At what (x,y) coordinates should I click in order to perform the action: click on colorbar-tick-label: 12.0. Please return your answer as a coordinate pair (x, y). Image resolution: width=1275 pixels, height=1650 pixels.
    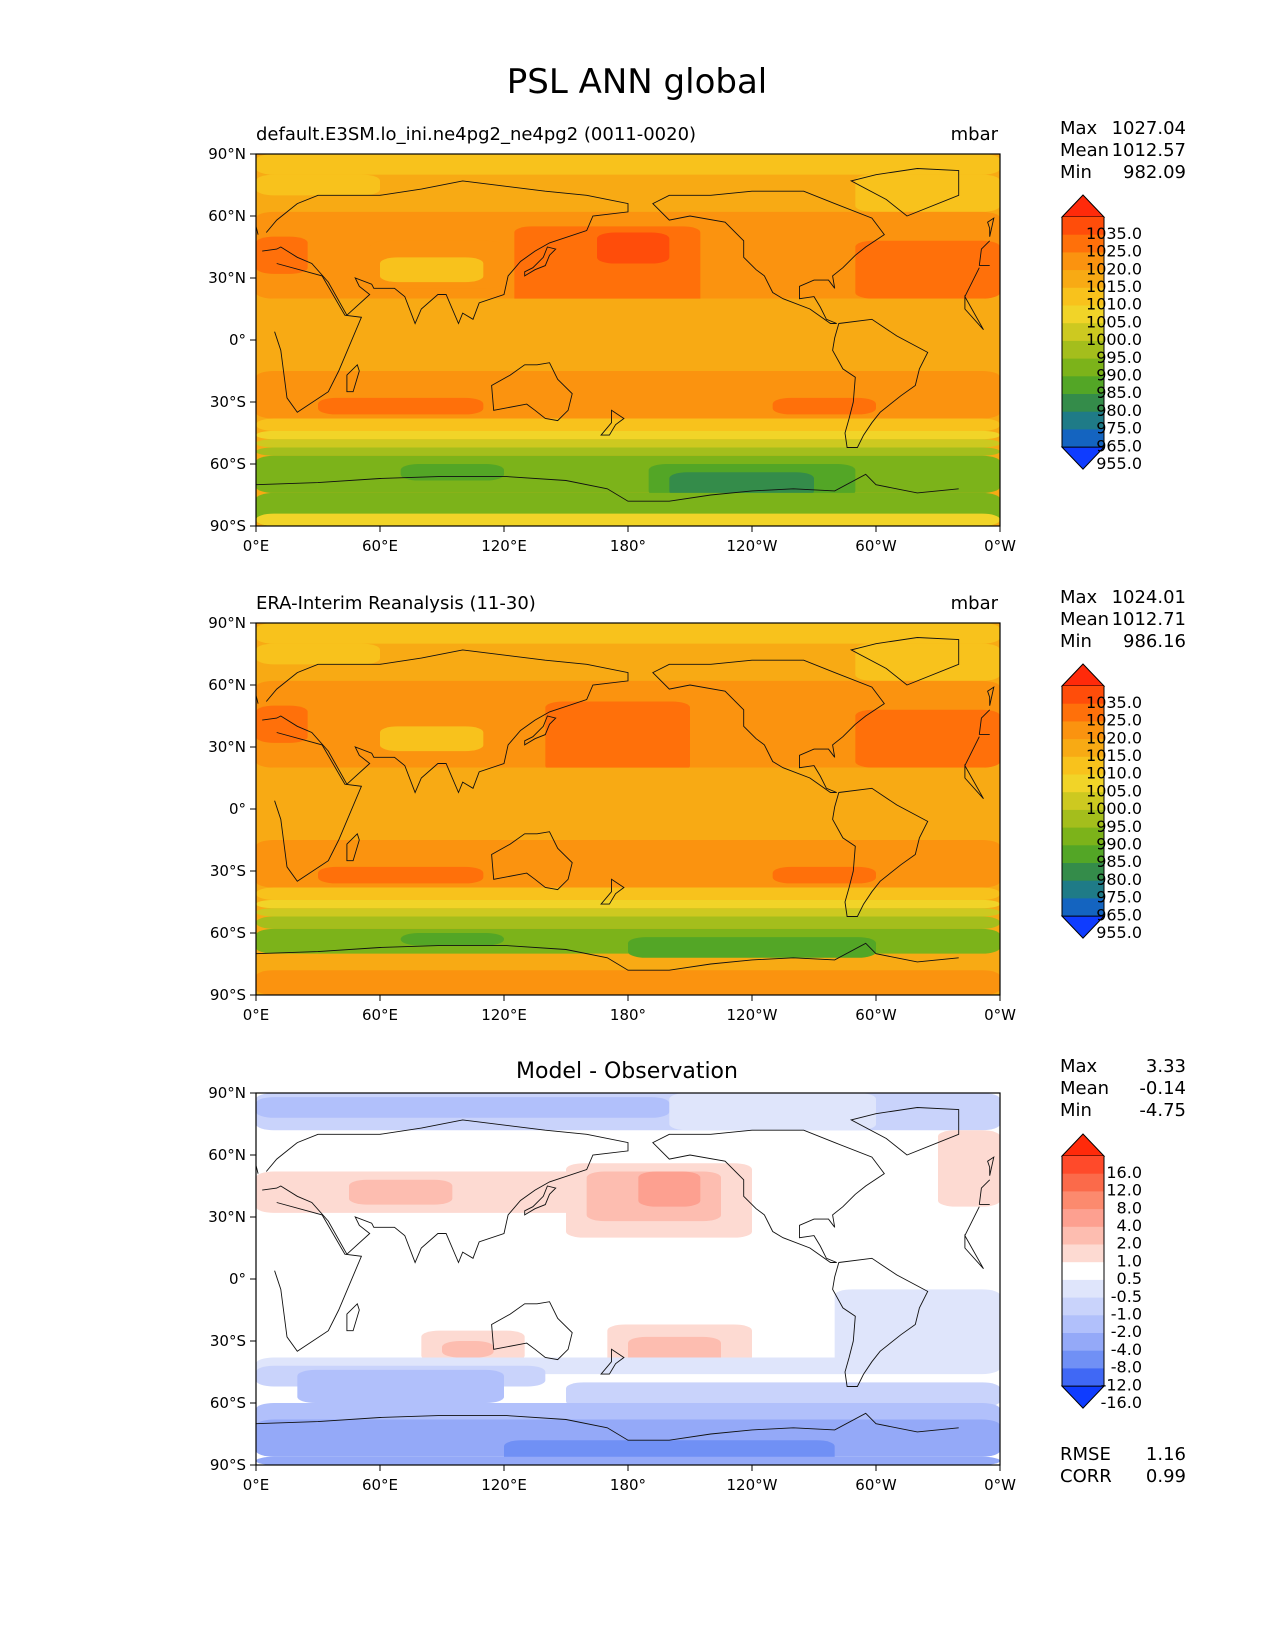
    Looking at the image, I should click on (1124, 1190).